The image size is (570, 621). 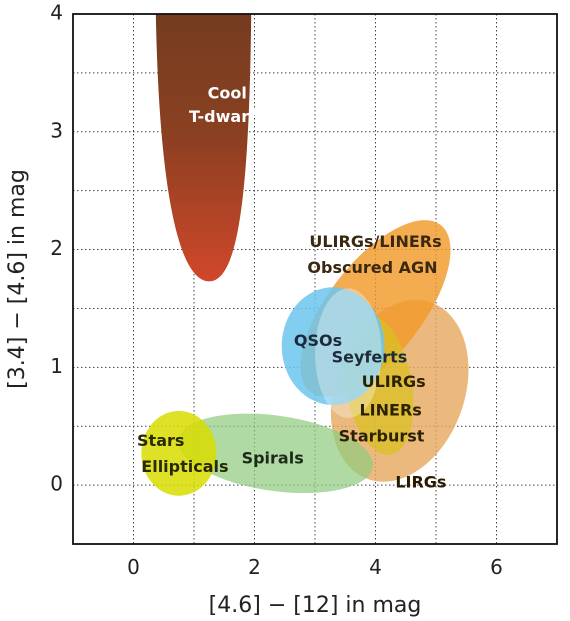 I want to click on region-label-spirals: Spirals, so click(x=273, y=458).